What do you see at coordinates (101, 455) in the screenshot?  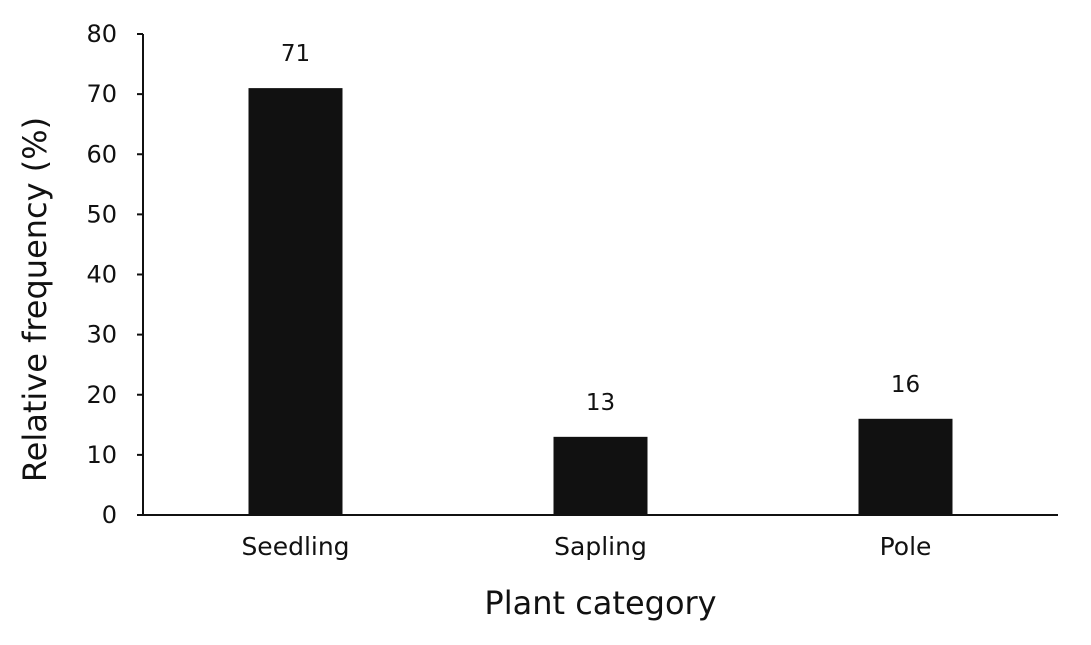 I see `y-tick-label: 10` at bounding box center [101, 455].